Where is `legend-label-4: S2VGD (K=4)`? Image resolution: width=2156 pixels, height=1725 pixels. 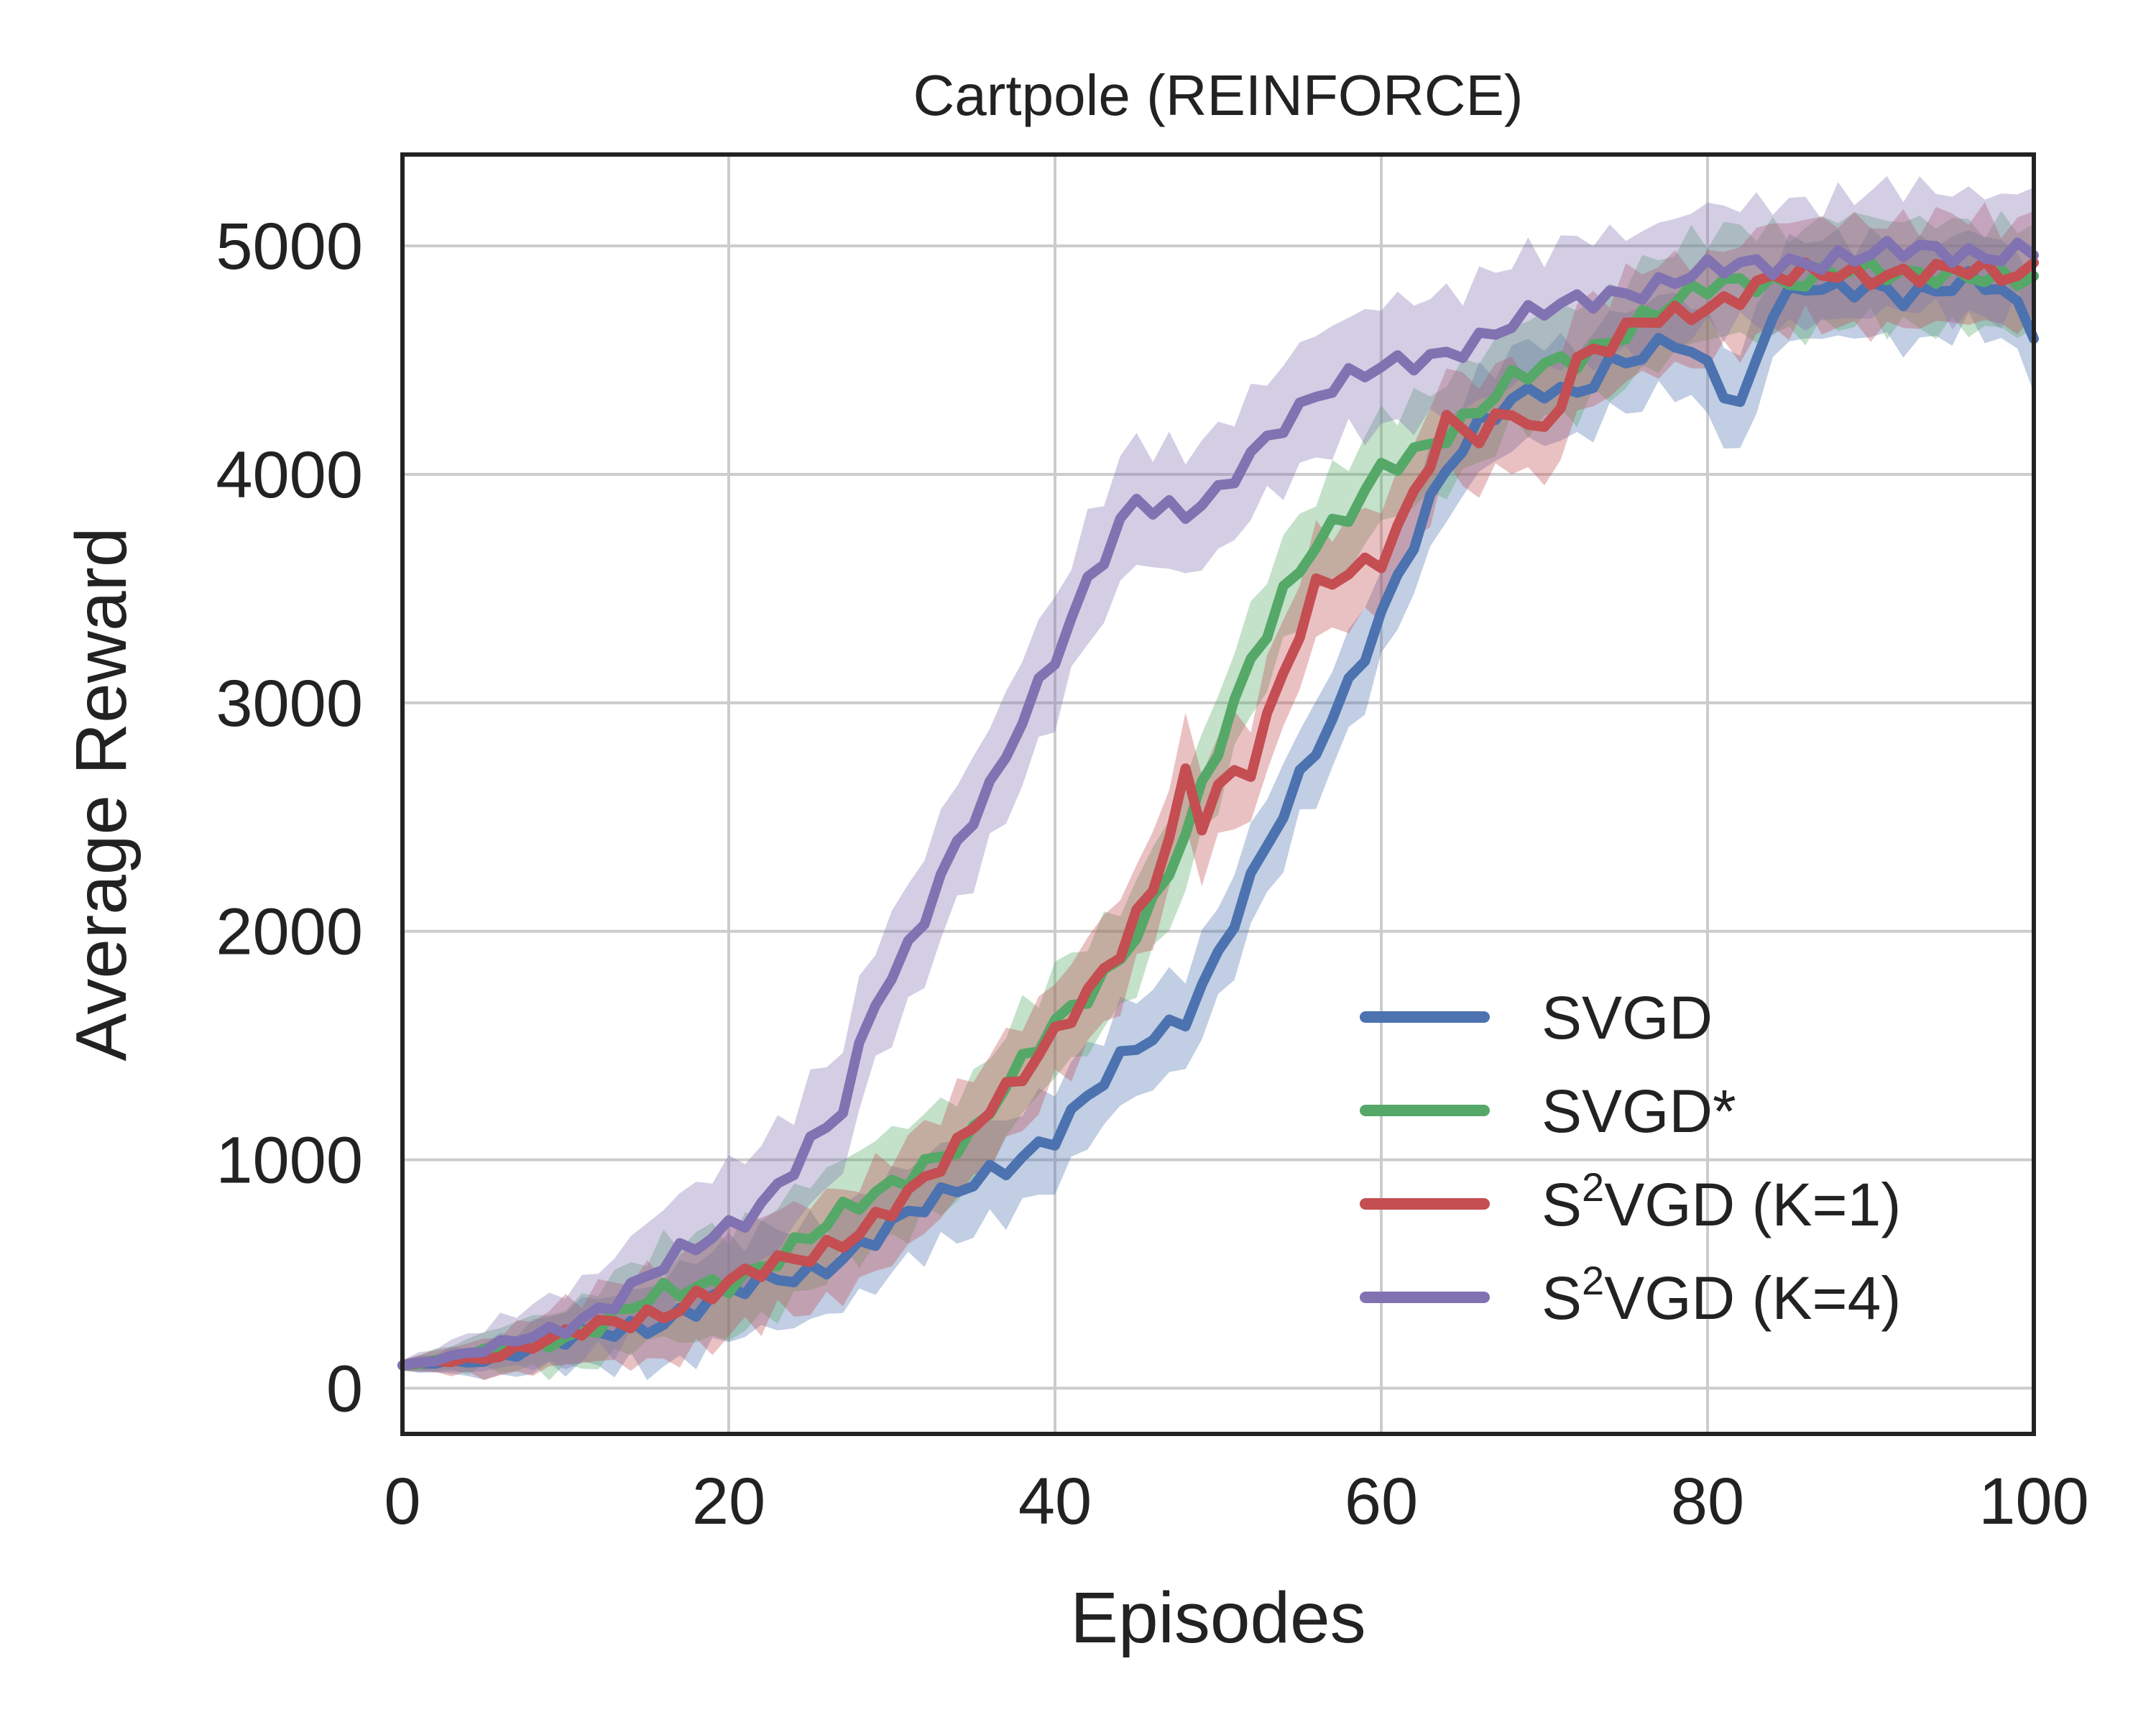 legend-label-4: S2VGD (K=4) is located at coordinates (1721, 1295).